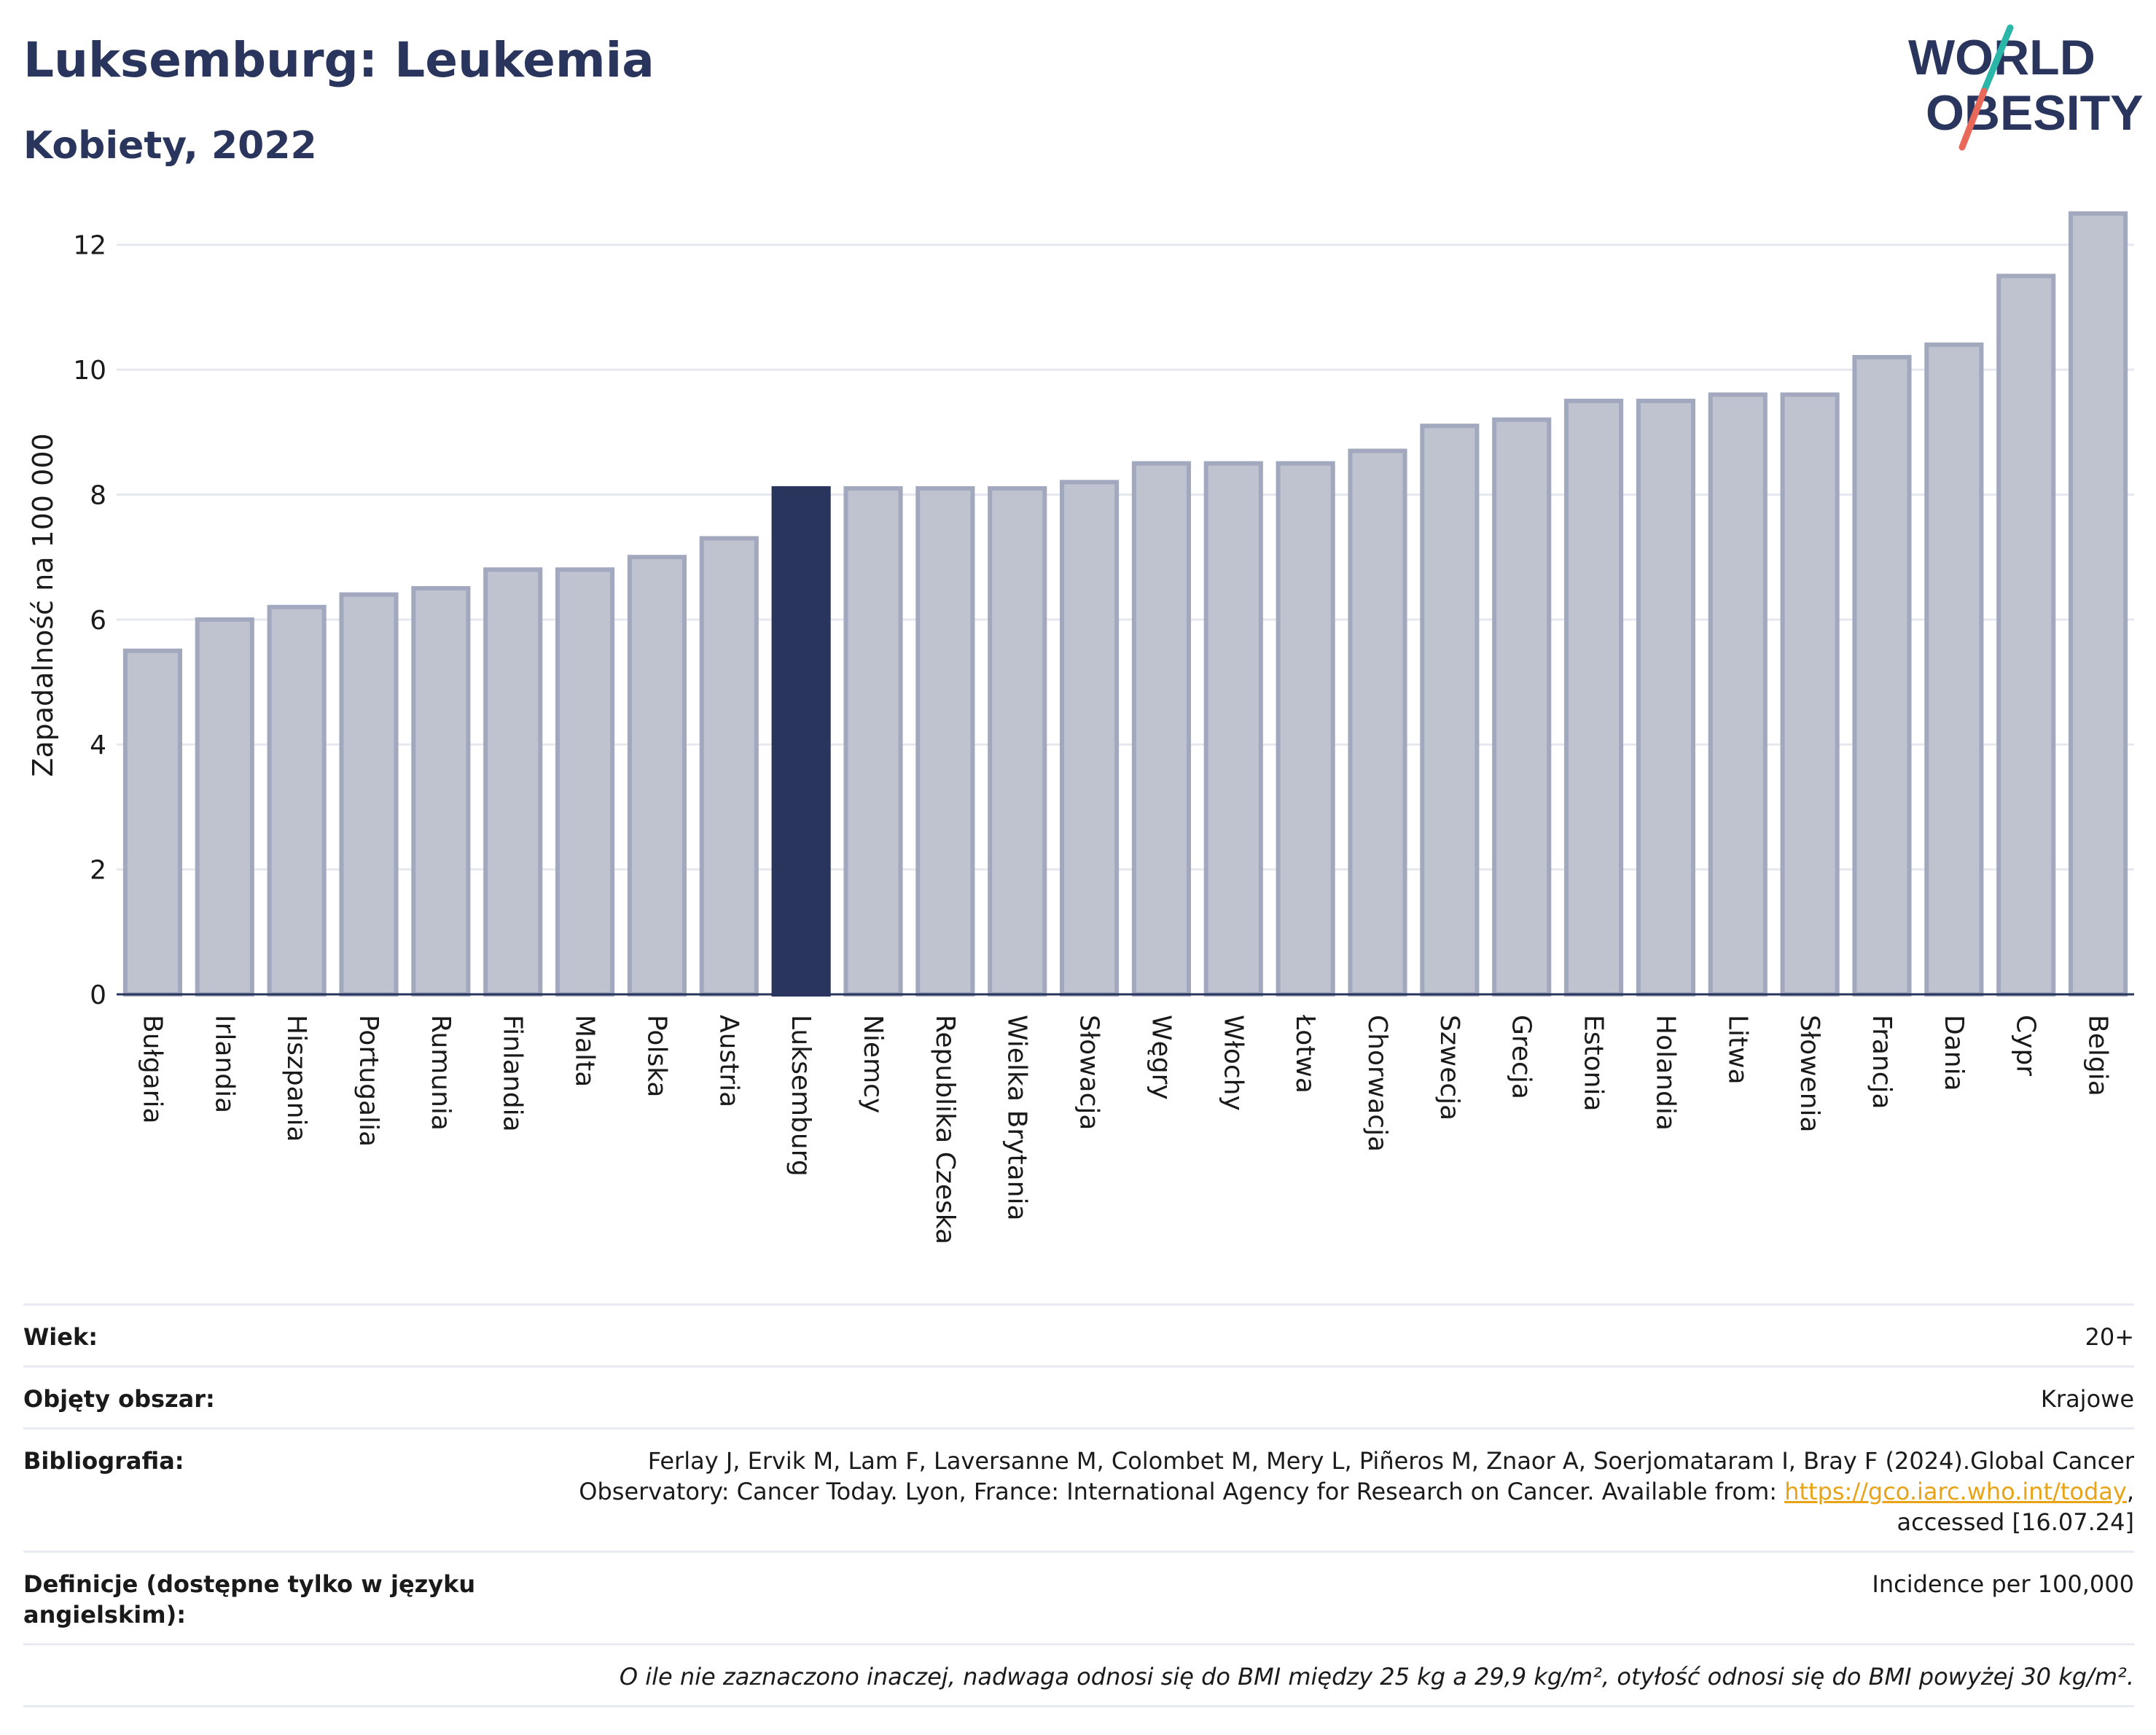 This screenshot has width=2156, height=1735. I want to click on bar-węgry, so click(1161, 729).